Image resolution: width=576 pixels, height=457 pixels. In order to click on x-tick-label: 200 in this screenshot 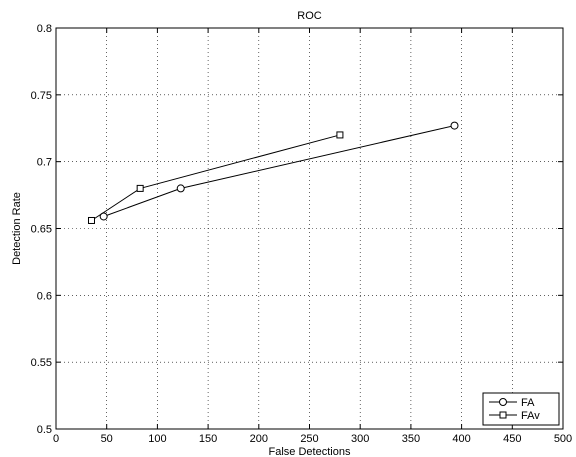, I will do `click(259, 439)`.